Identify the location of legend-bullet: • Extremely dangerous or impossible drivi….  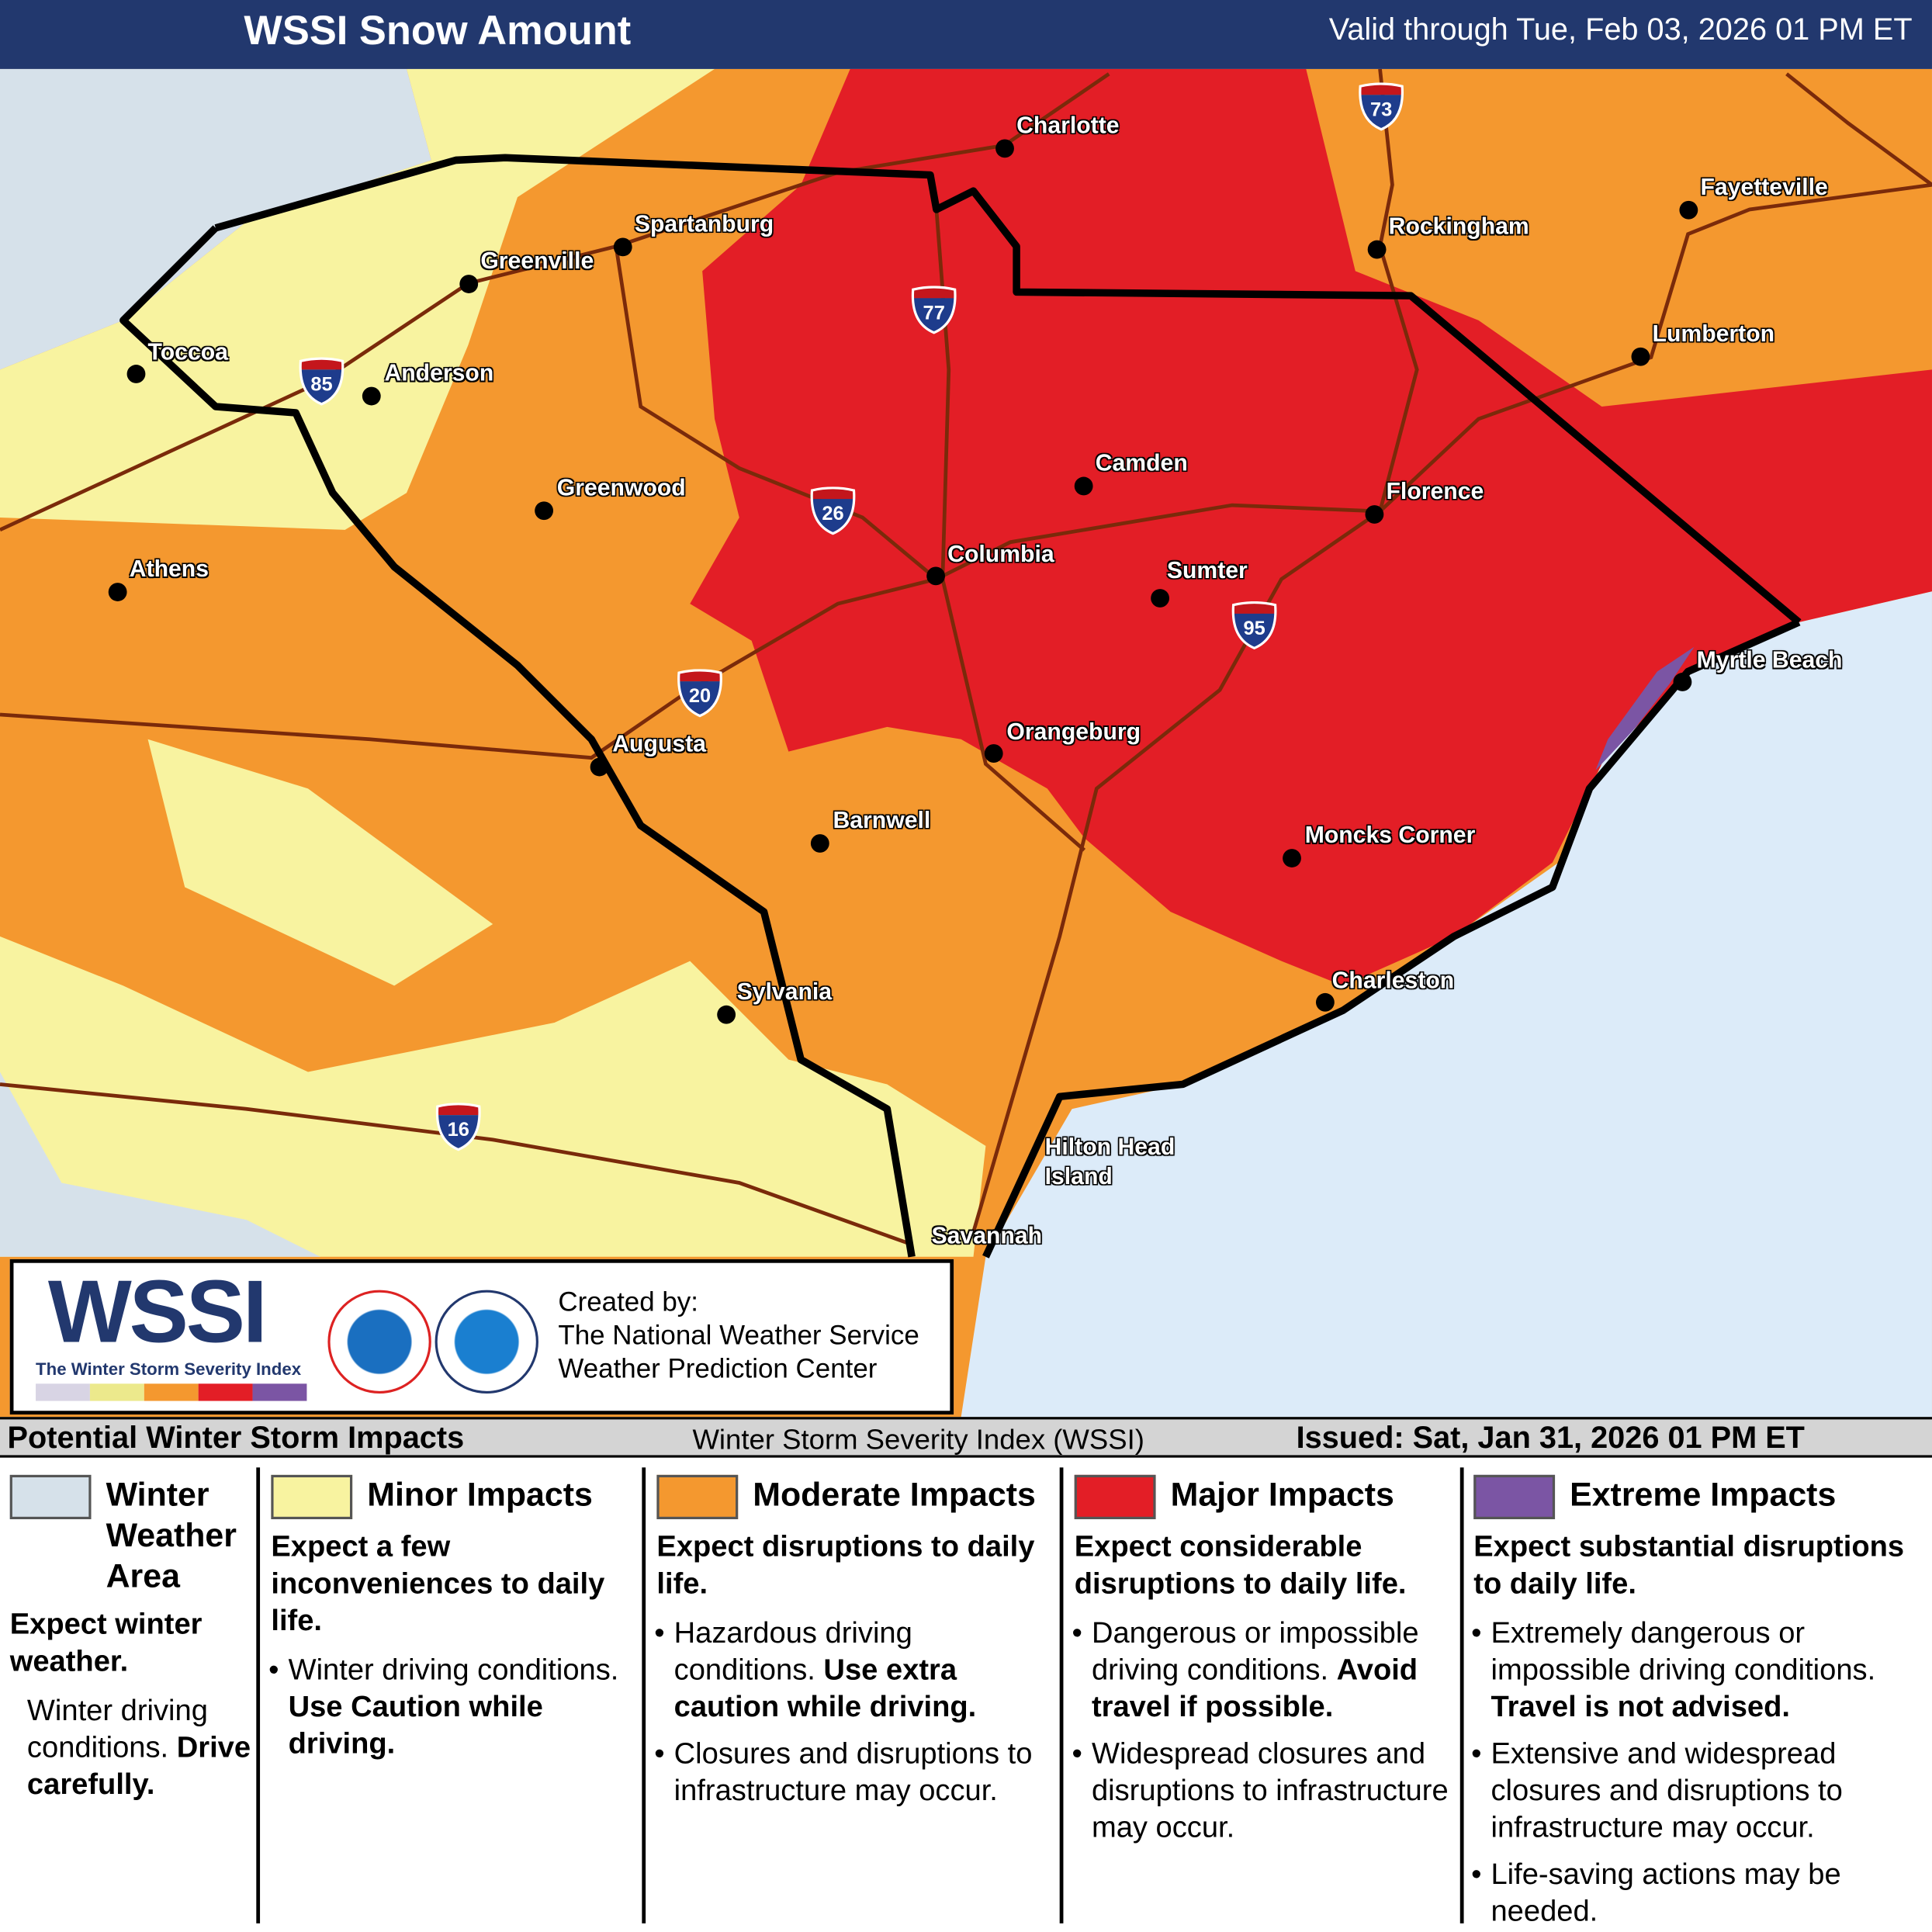
(1673, 1670).